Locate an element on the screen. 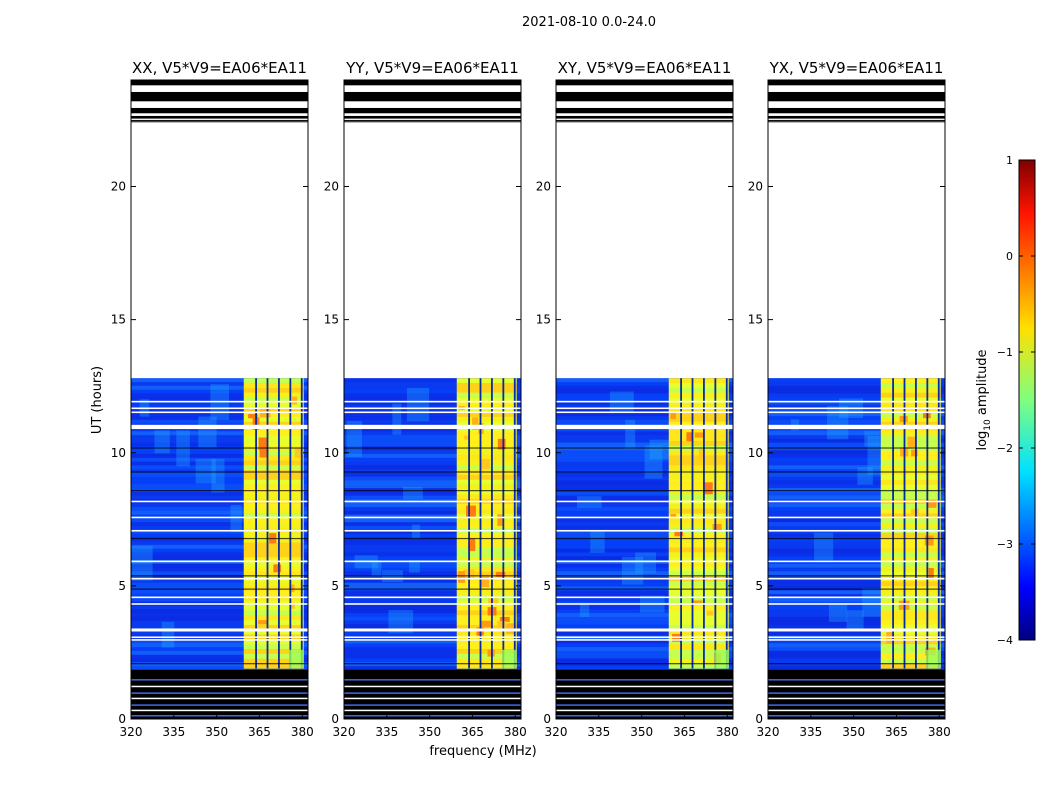 This screenshot has height=800, width=1050. top-flag-line is located at coordinates (219, 120).